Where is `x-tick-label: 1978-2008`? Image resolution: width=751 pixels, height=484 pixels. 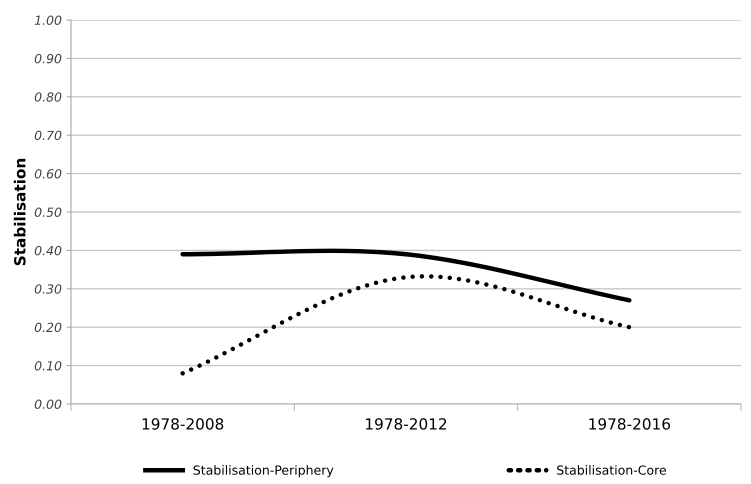
x-tick-label: 1978-2008 is located at coordinates (183, 424).